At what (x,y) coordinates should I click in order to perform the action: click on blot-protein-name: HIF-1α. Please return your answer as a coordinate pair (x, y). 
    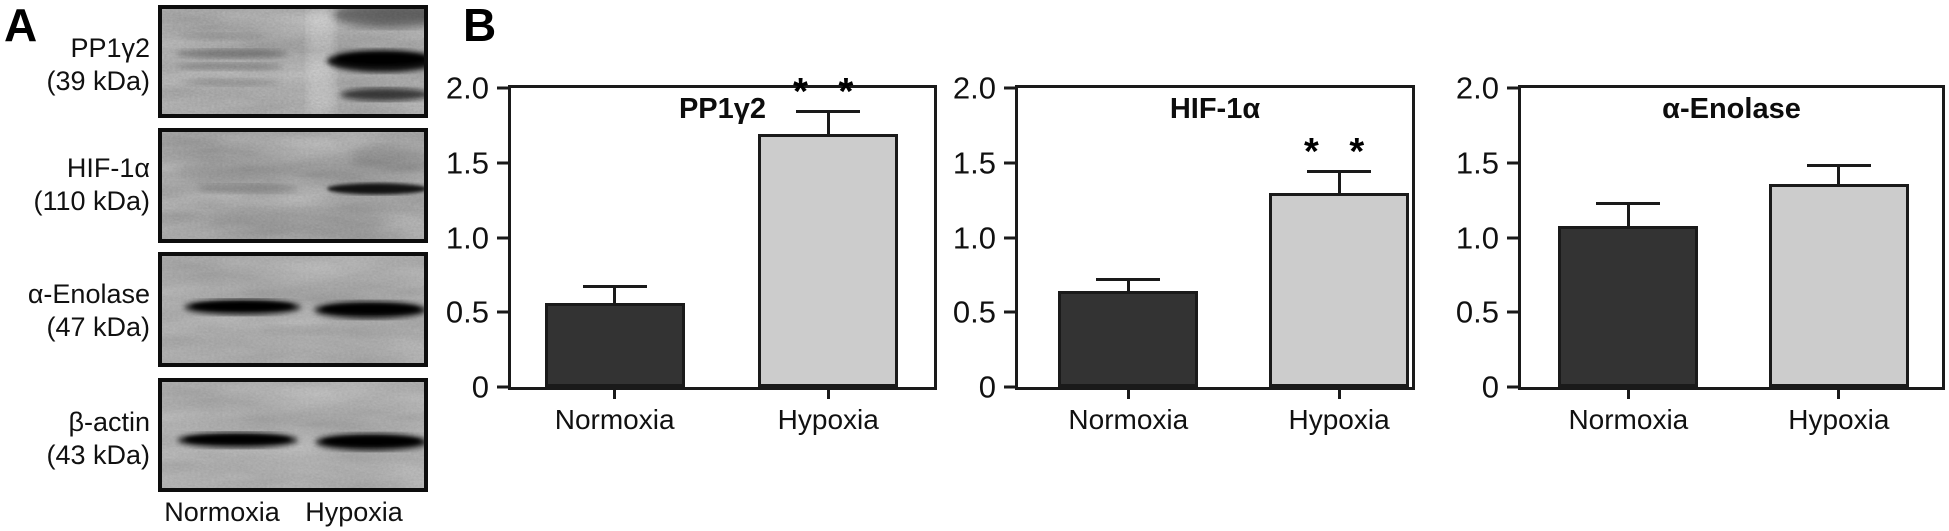
    Looking at the image, I should click on (108, 168).